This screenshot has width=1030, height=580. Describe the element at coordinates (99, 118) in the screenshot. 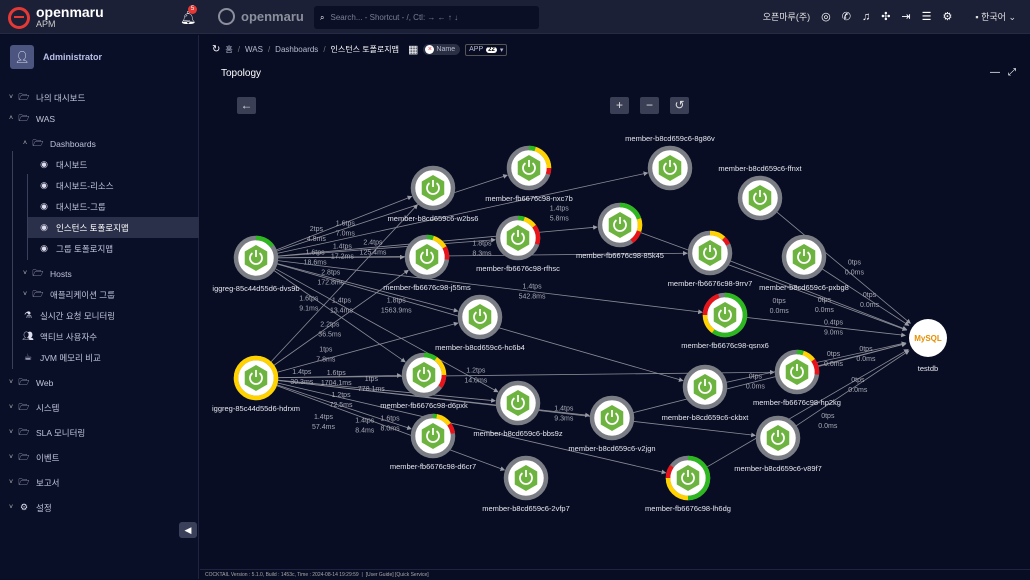

I see `sidebar-item: ˄🗁WAS` at that location.